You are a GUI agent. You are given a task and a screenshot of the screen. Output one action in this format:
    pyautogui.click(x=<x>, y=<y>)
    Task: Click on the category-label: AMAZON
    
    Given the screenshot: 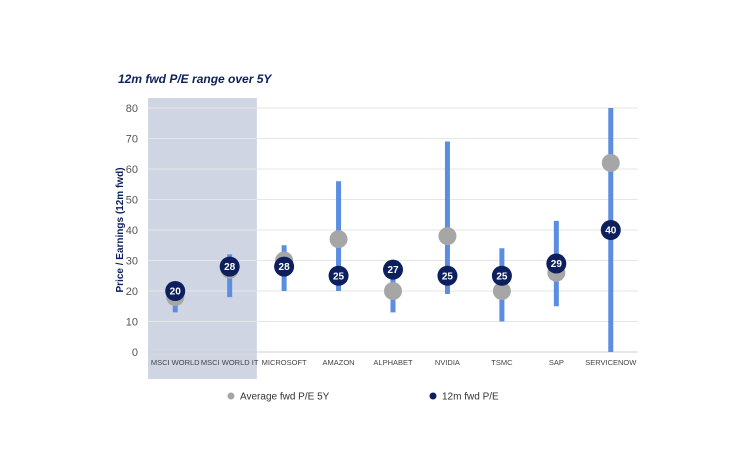 What is the action you would take?
    pyautogui.click(x=339, y=362)
    